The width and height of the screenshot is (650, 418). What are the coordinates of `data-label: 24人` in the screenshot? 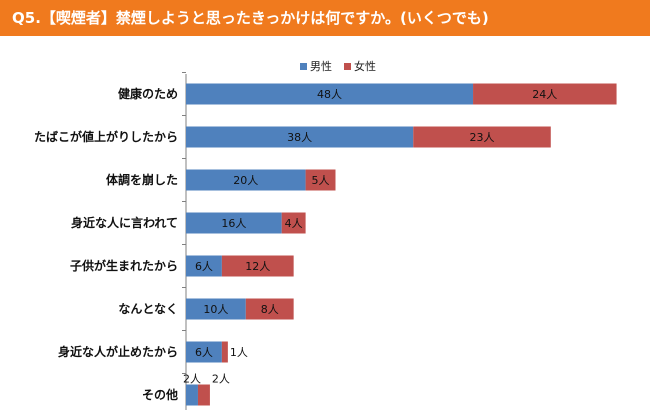 It's located at (544, 94).